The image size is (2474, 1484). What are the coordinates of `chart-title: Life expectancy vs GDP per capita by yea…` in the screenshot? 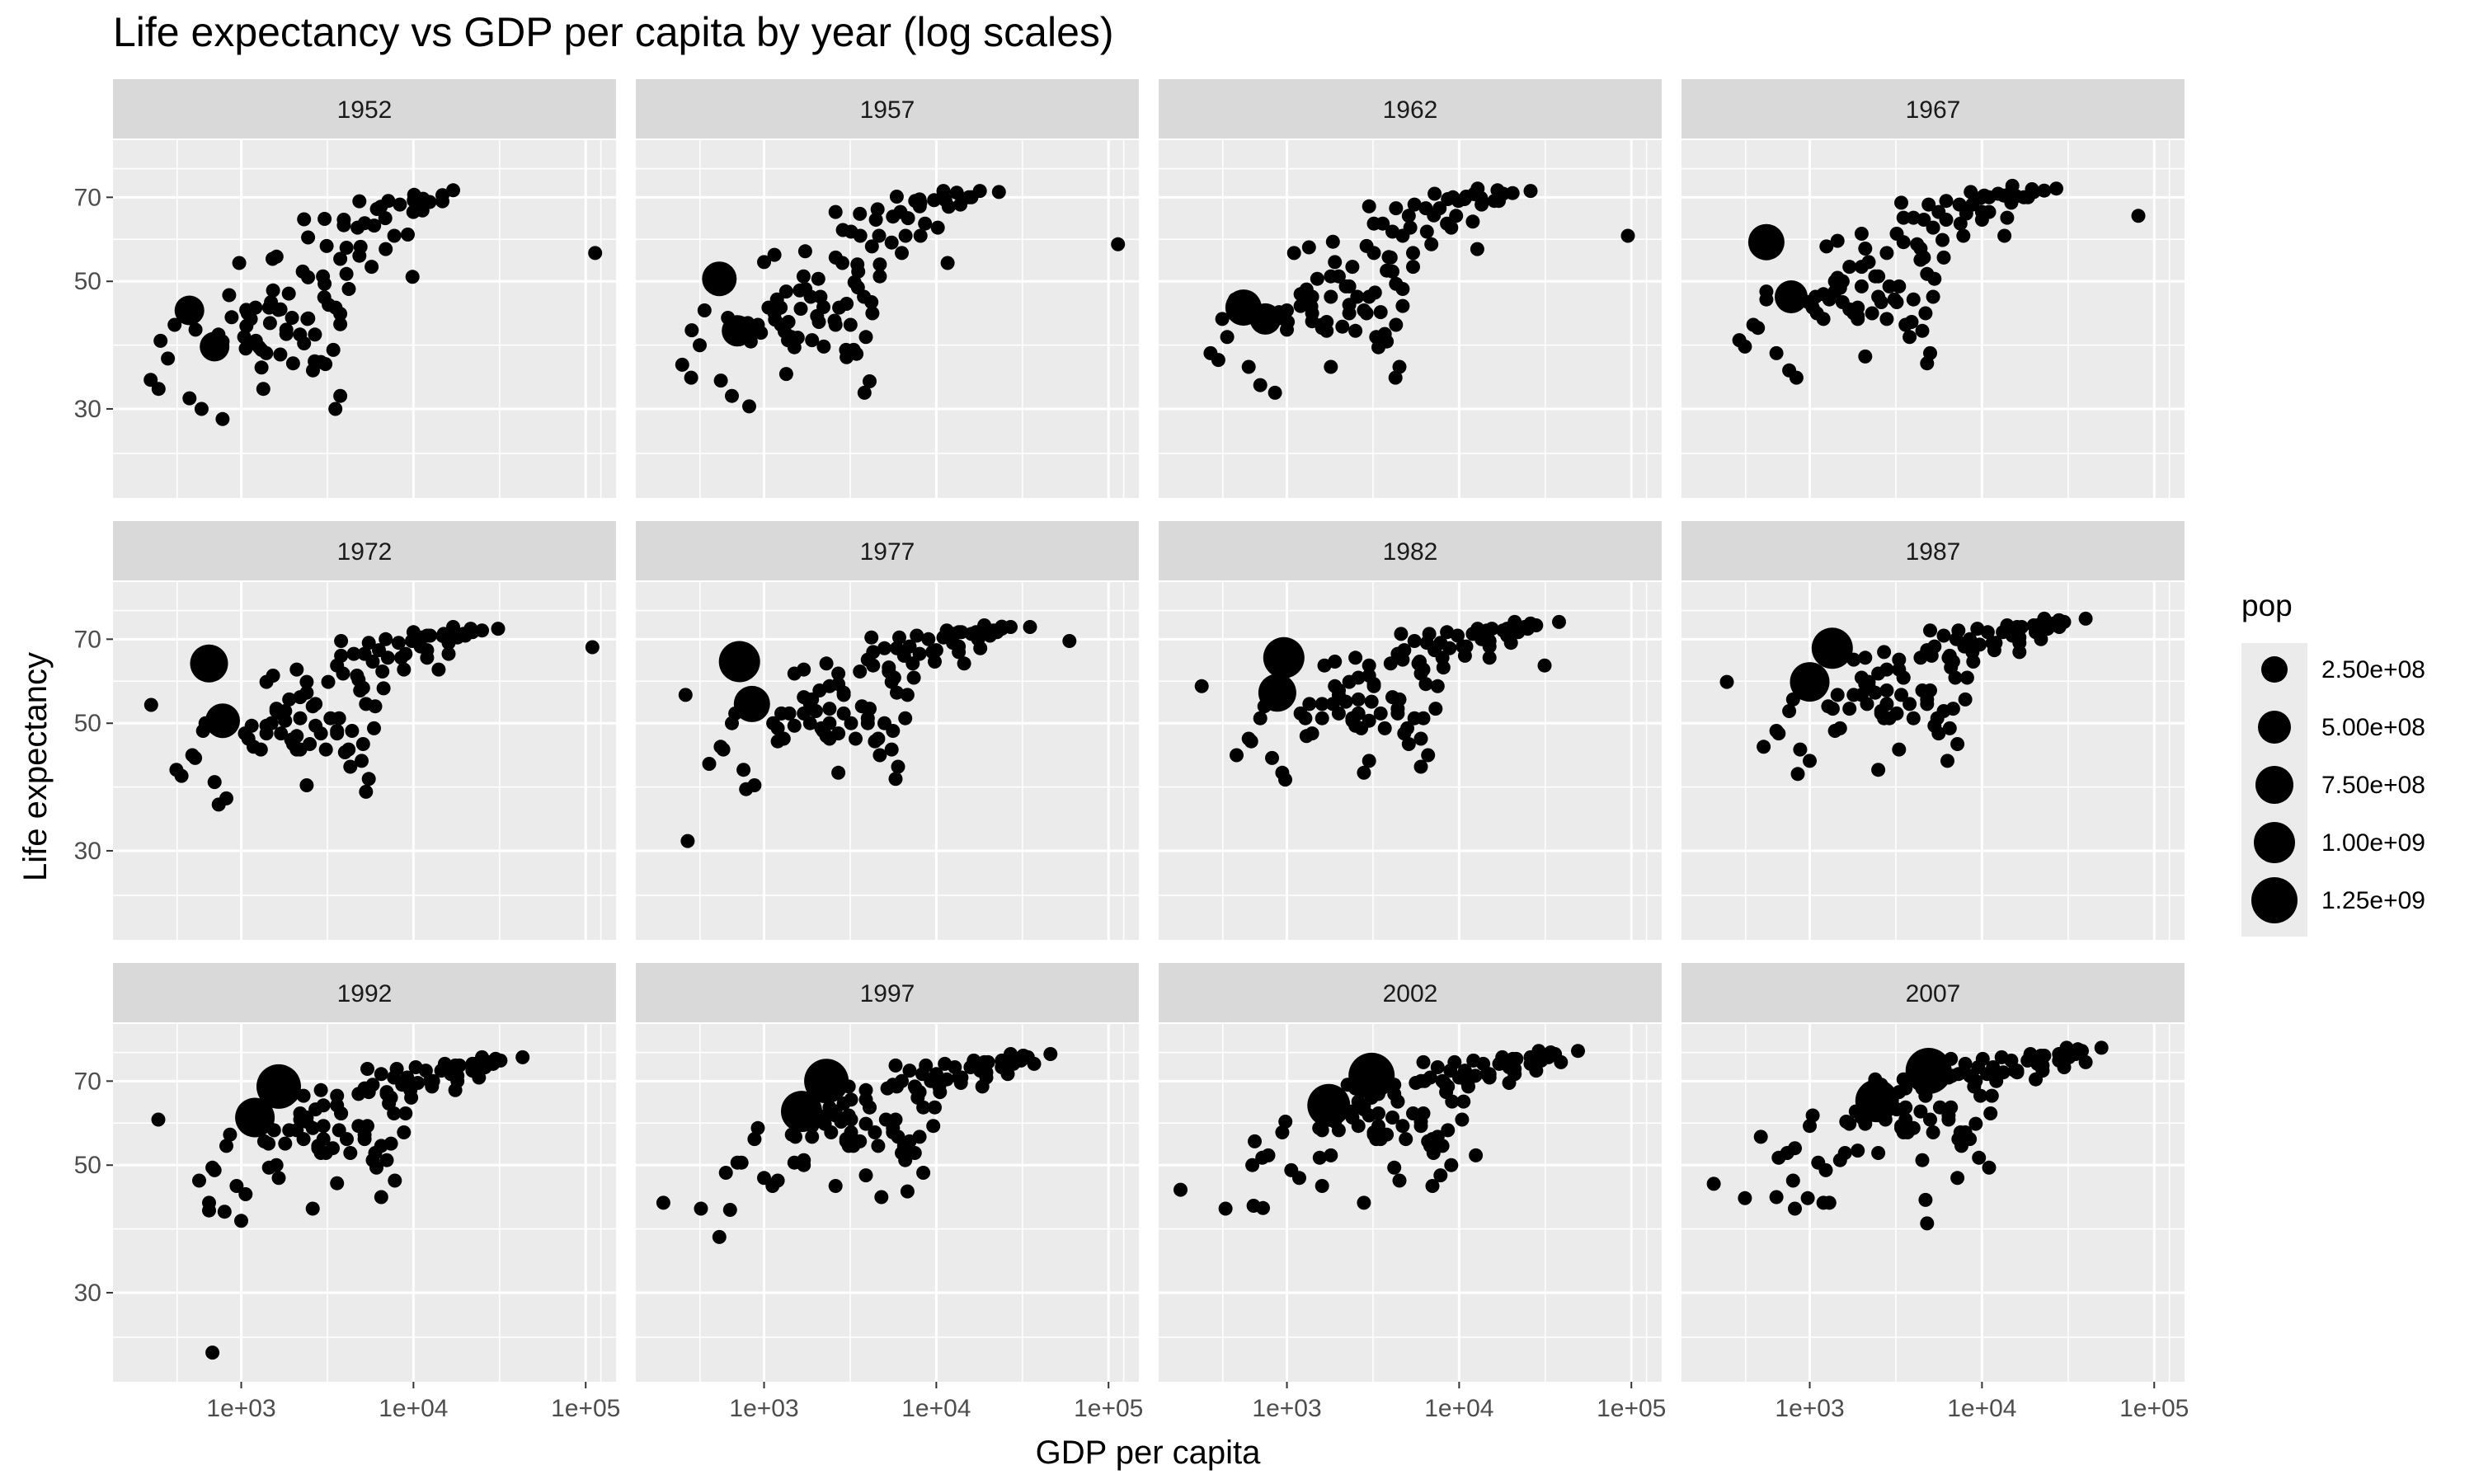 It's located at (613, 32).